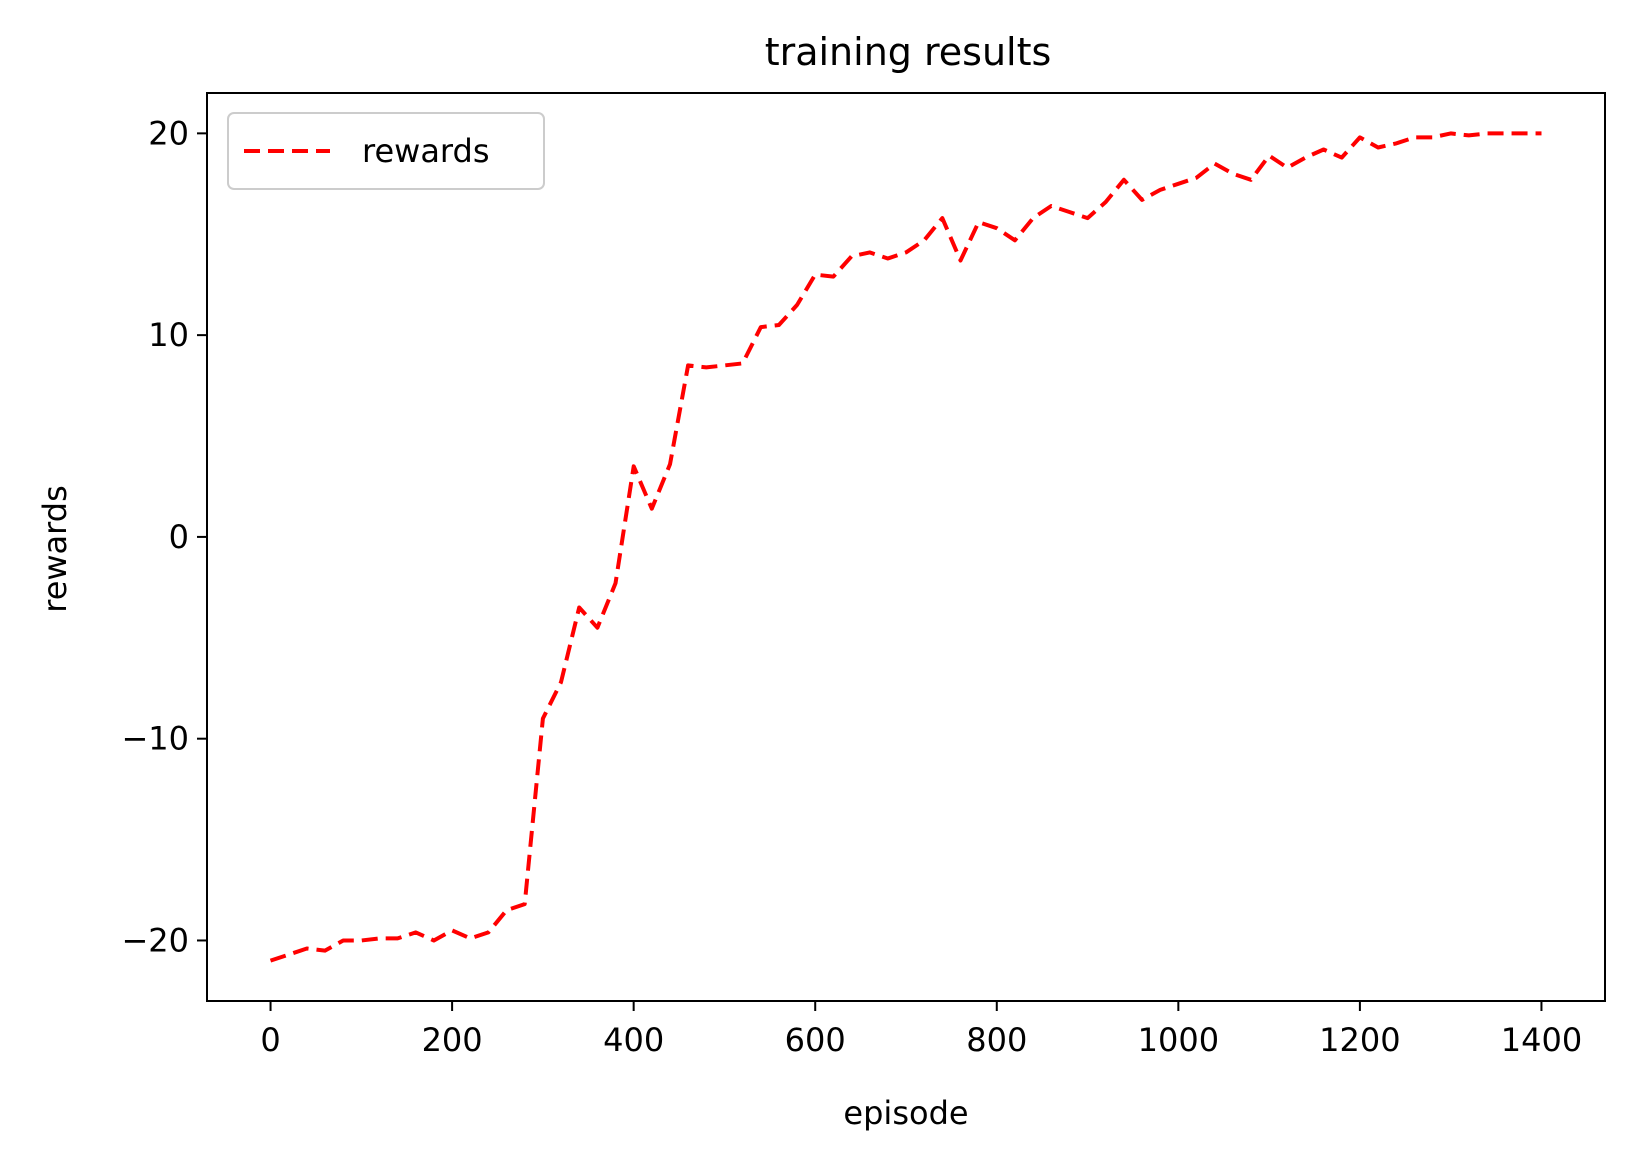 The image size is (1630, 1158). Describe the element at coordinates (1178, 1040) in the screenshot. I see `x-tick-label: 1000` at that location.